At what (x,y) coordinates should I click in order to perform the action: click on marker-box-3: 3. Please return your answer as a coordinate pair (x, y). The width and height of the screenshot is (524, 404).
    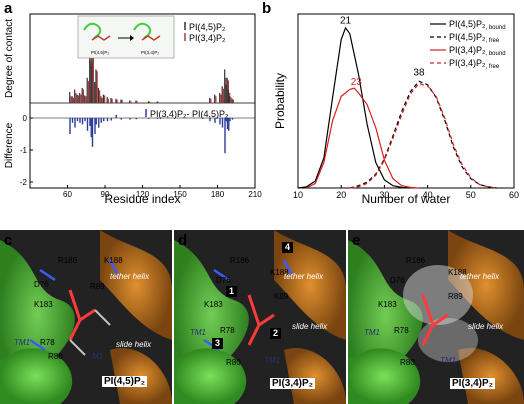
    Looking at the image, I should click on (217, 343).